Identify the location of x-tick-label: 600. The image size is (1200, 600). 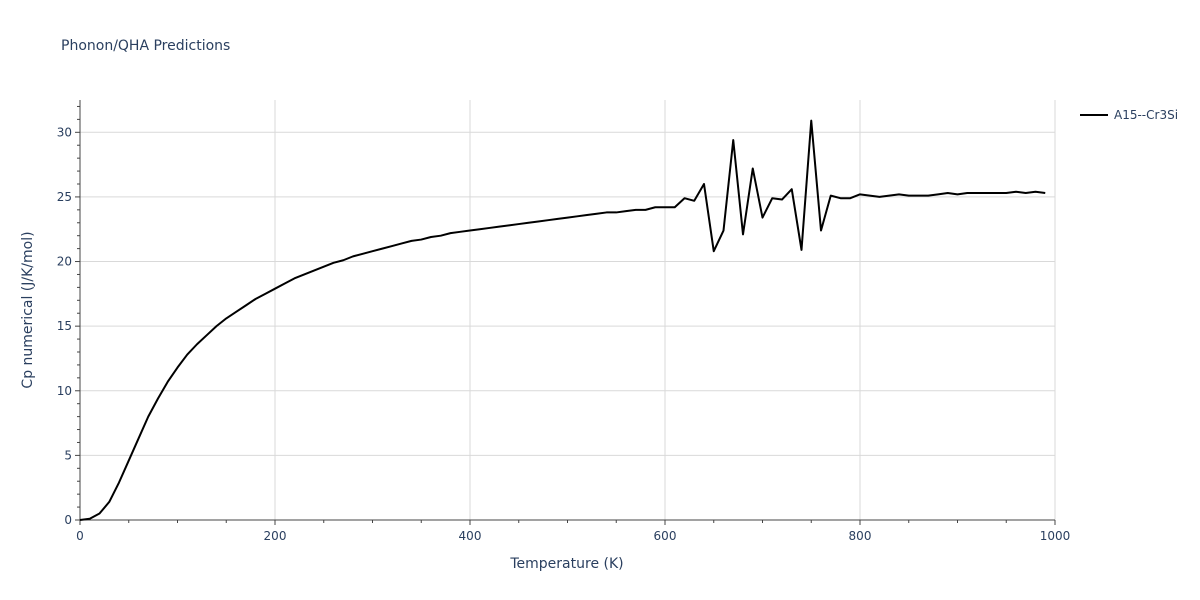
(665, 536).